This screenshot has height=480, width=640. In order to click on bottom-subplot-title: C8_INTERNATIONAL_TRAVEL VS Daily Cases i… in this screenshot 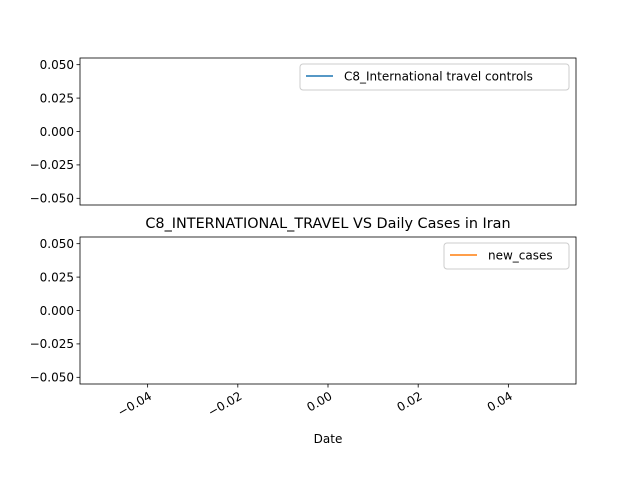, I will do `click(327, 224)`.